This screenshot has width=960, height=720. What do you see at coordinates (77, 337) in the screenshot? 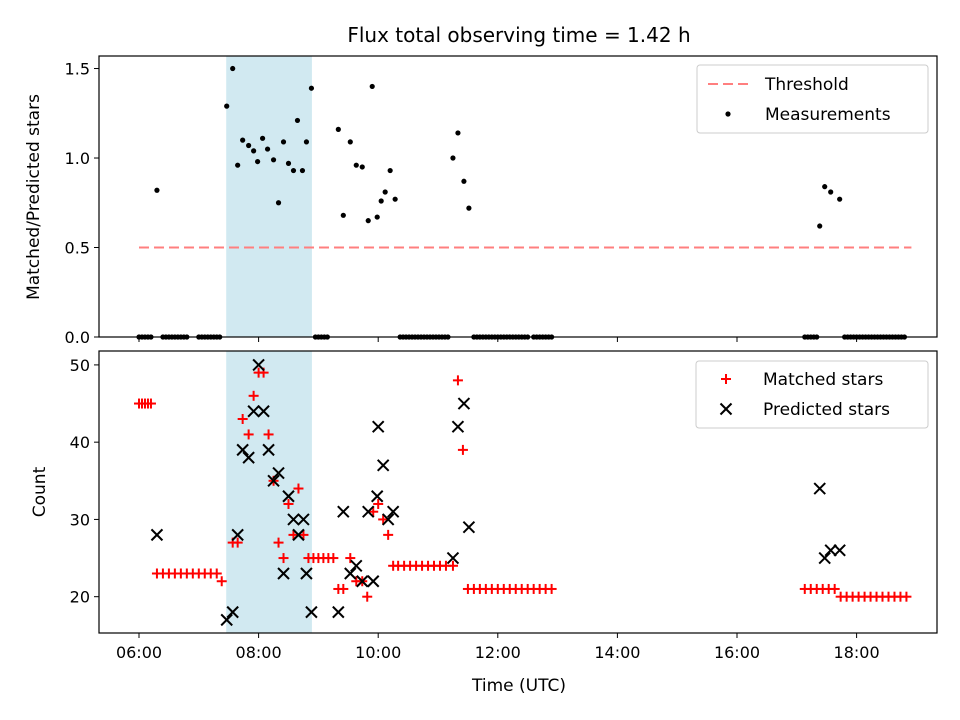
I see `y-tick-label: 0.0` at bounding box center [77, 337].